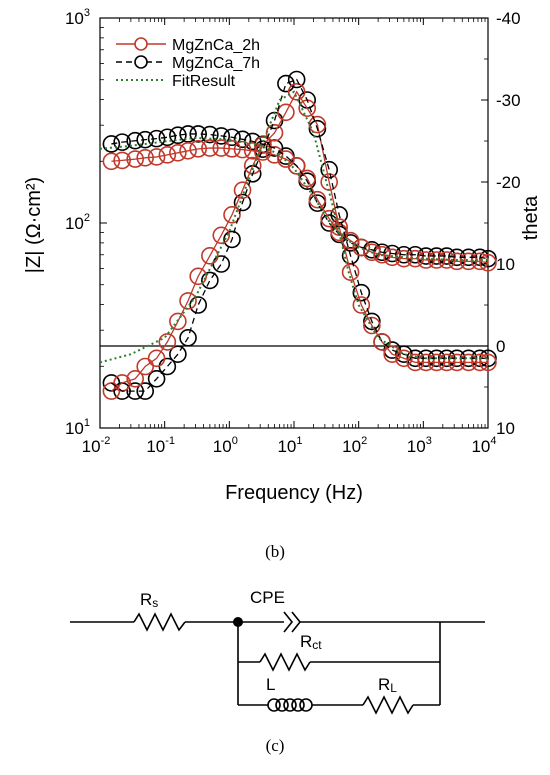 The width and height of the screenshot is (550, 775). I want to click on y-right-tick-label: 0, so click(500, 346).